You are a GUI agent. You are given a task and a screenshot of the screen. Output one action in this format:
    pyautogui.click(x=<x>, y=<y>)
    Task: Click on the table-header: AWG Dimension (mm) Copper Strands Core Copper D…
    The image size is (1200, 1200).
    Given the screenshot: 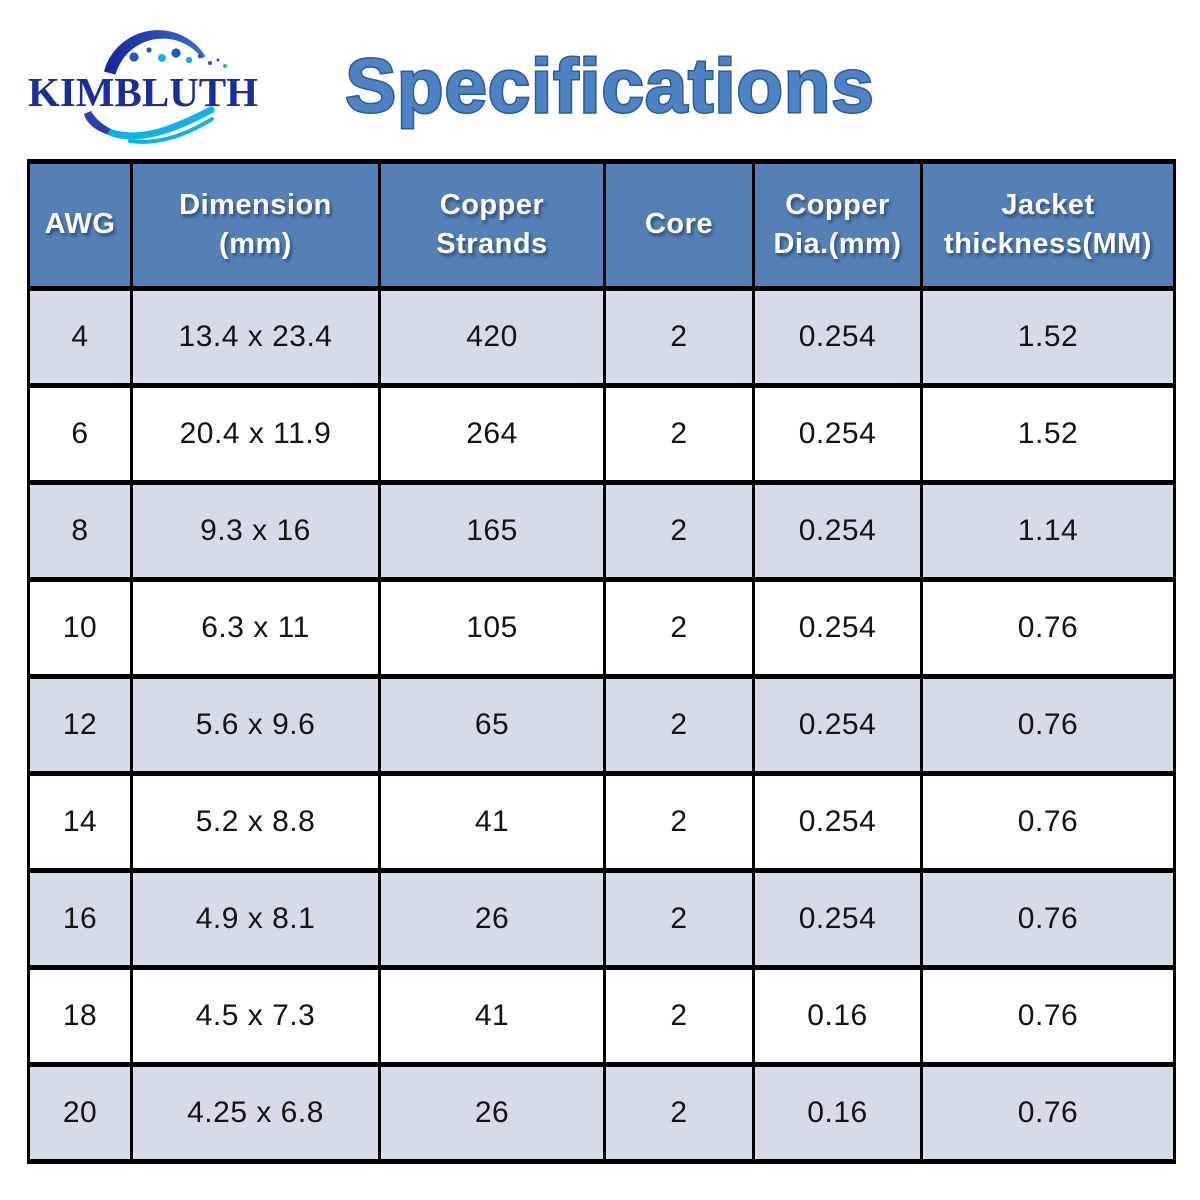 What is the action you would take?
    pyautogui.click(x=601, y=225)
    